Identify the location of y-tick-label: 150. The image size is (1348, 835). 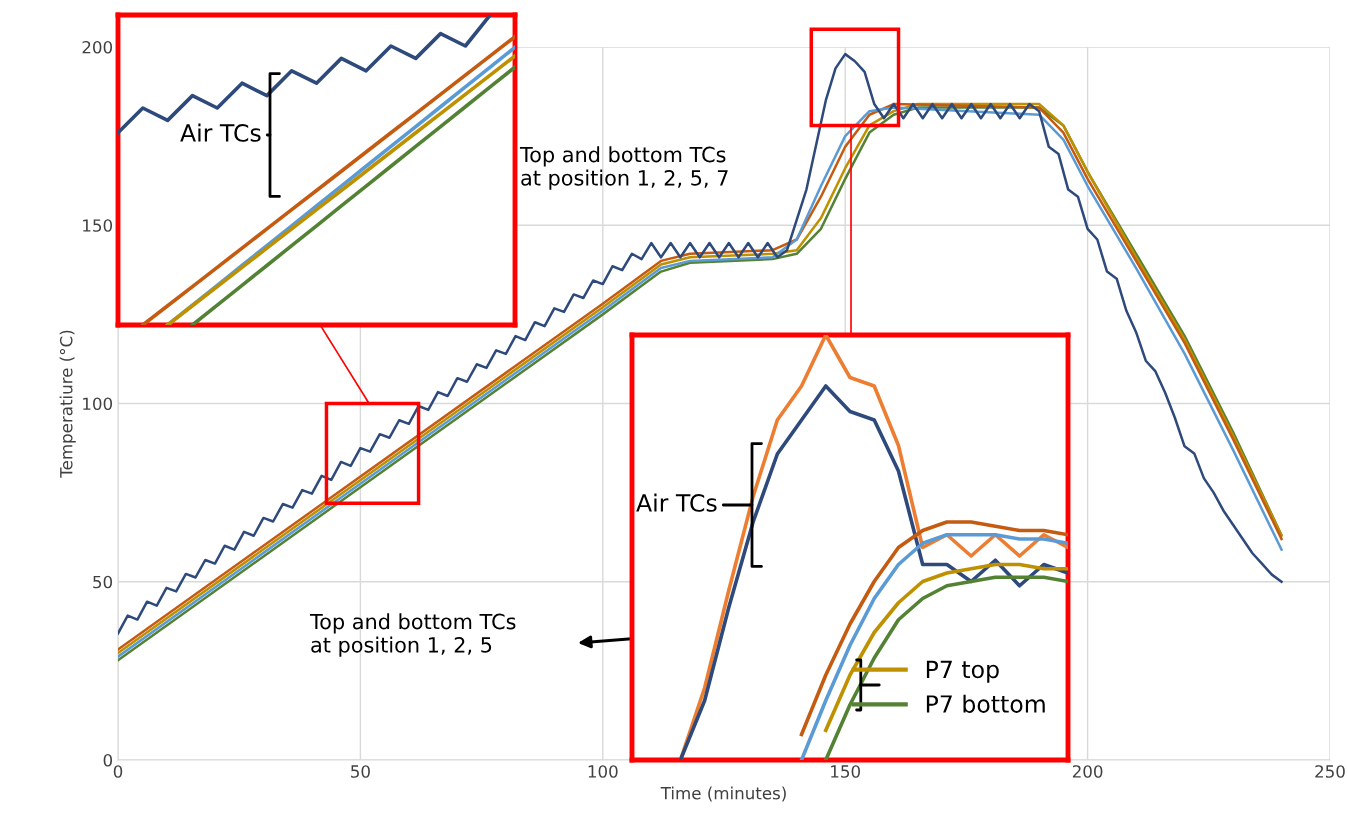
(98, 225).